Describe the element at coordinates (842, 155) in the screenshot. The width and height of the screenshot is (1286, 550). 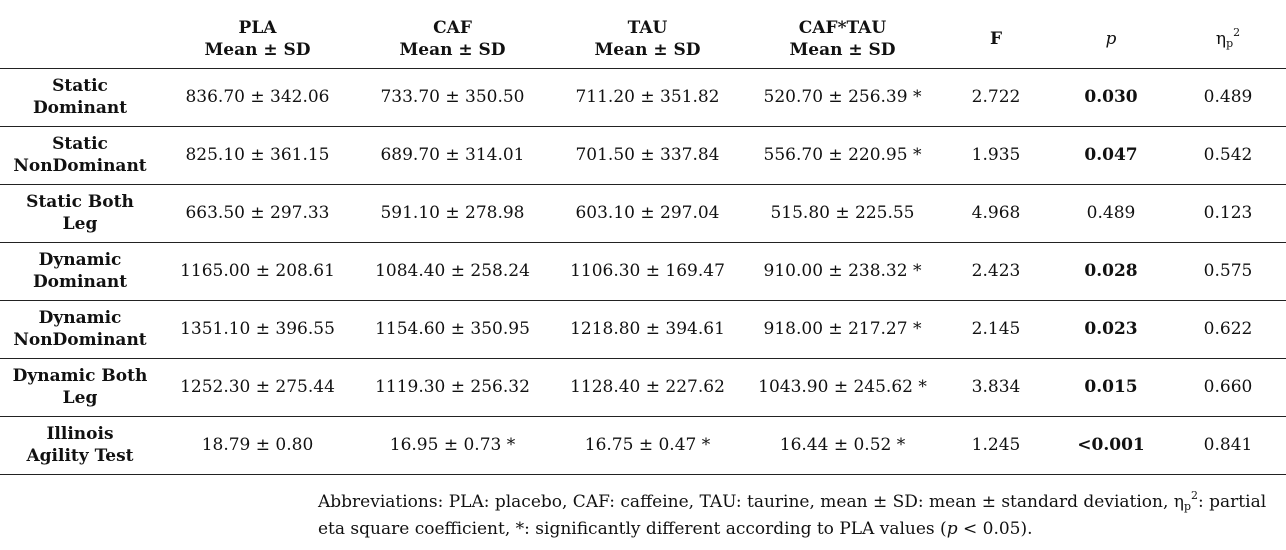
I see `cell-caftau: 556.70 ± 220.95 *` at that location.